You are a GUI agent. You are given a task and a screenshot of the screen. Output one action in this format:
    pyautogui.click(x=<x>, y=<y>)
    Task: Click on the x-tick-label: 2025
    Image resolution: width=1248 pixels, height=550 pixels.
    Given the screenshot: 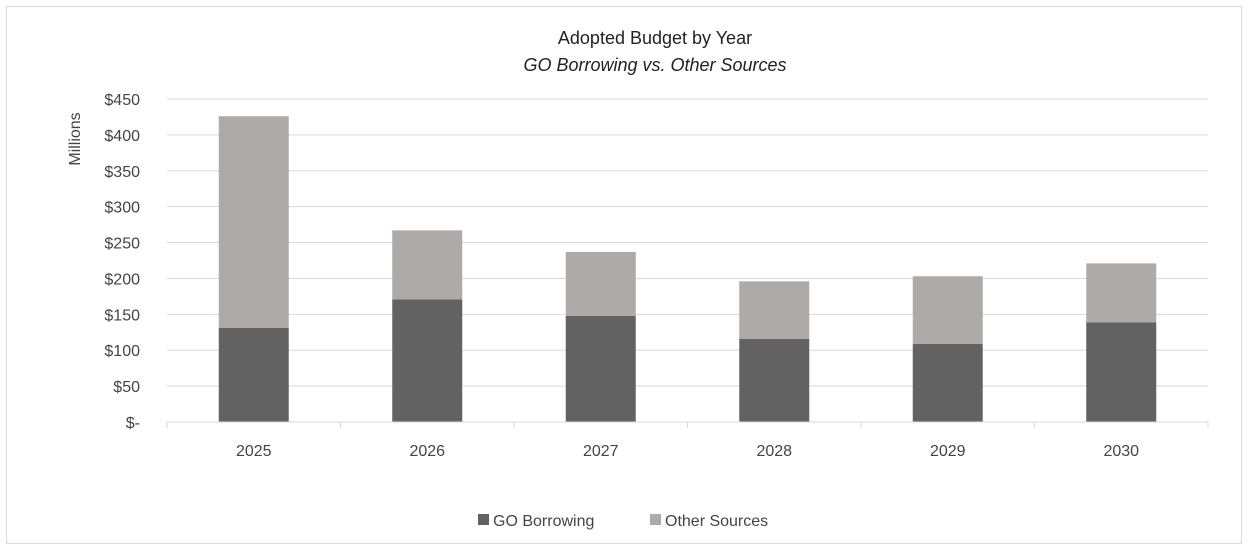 What is the action you would take?
    pyautogui.click(x=254, y=451)
    